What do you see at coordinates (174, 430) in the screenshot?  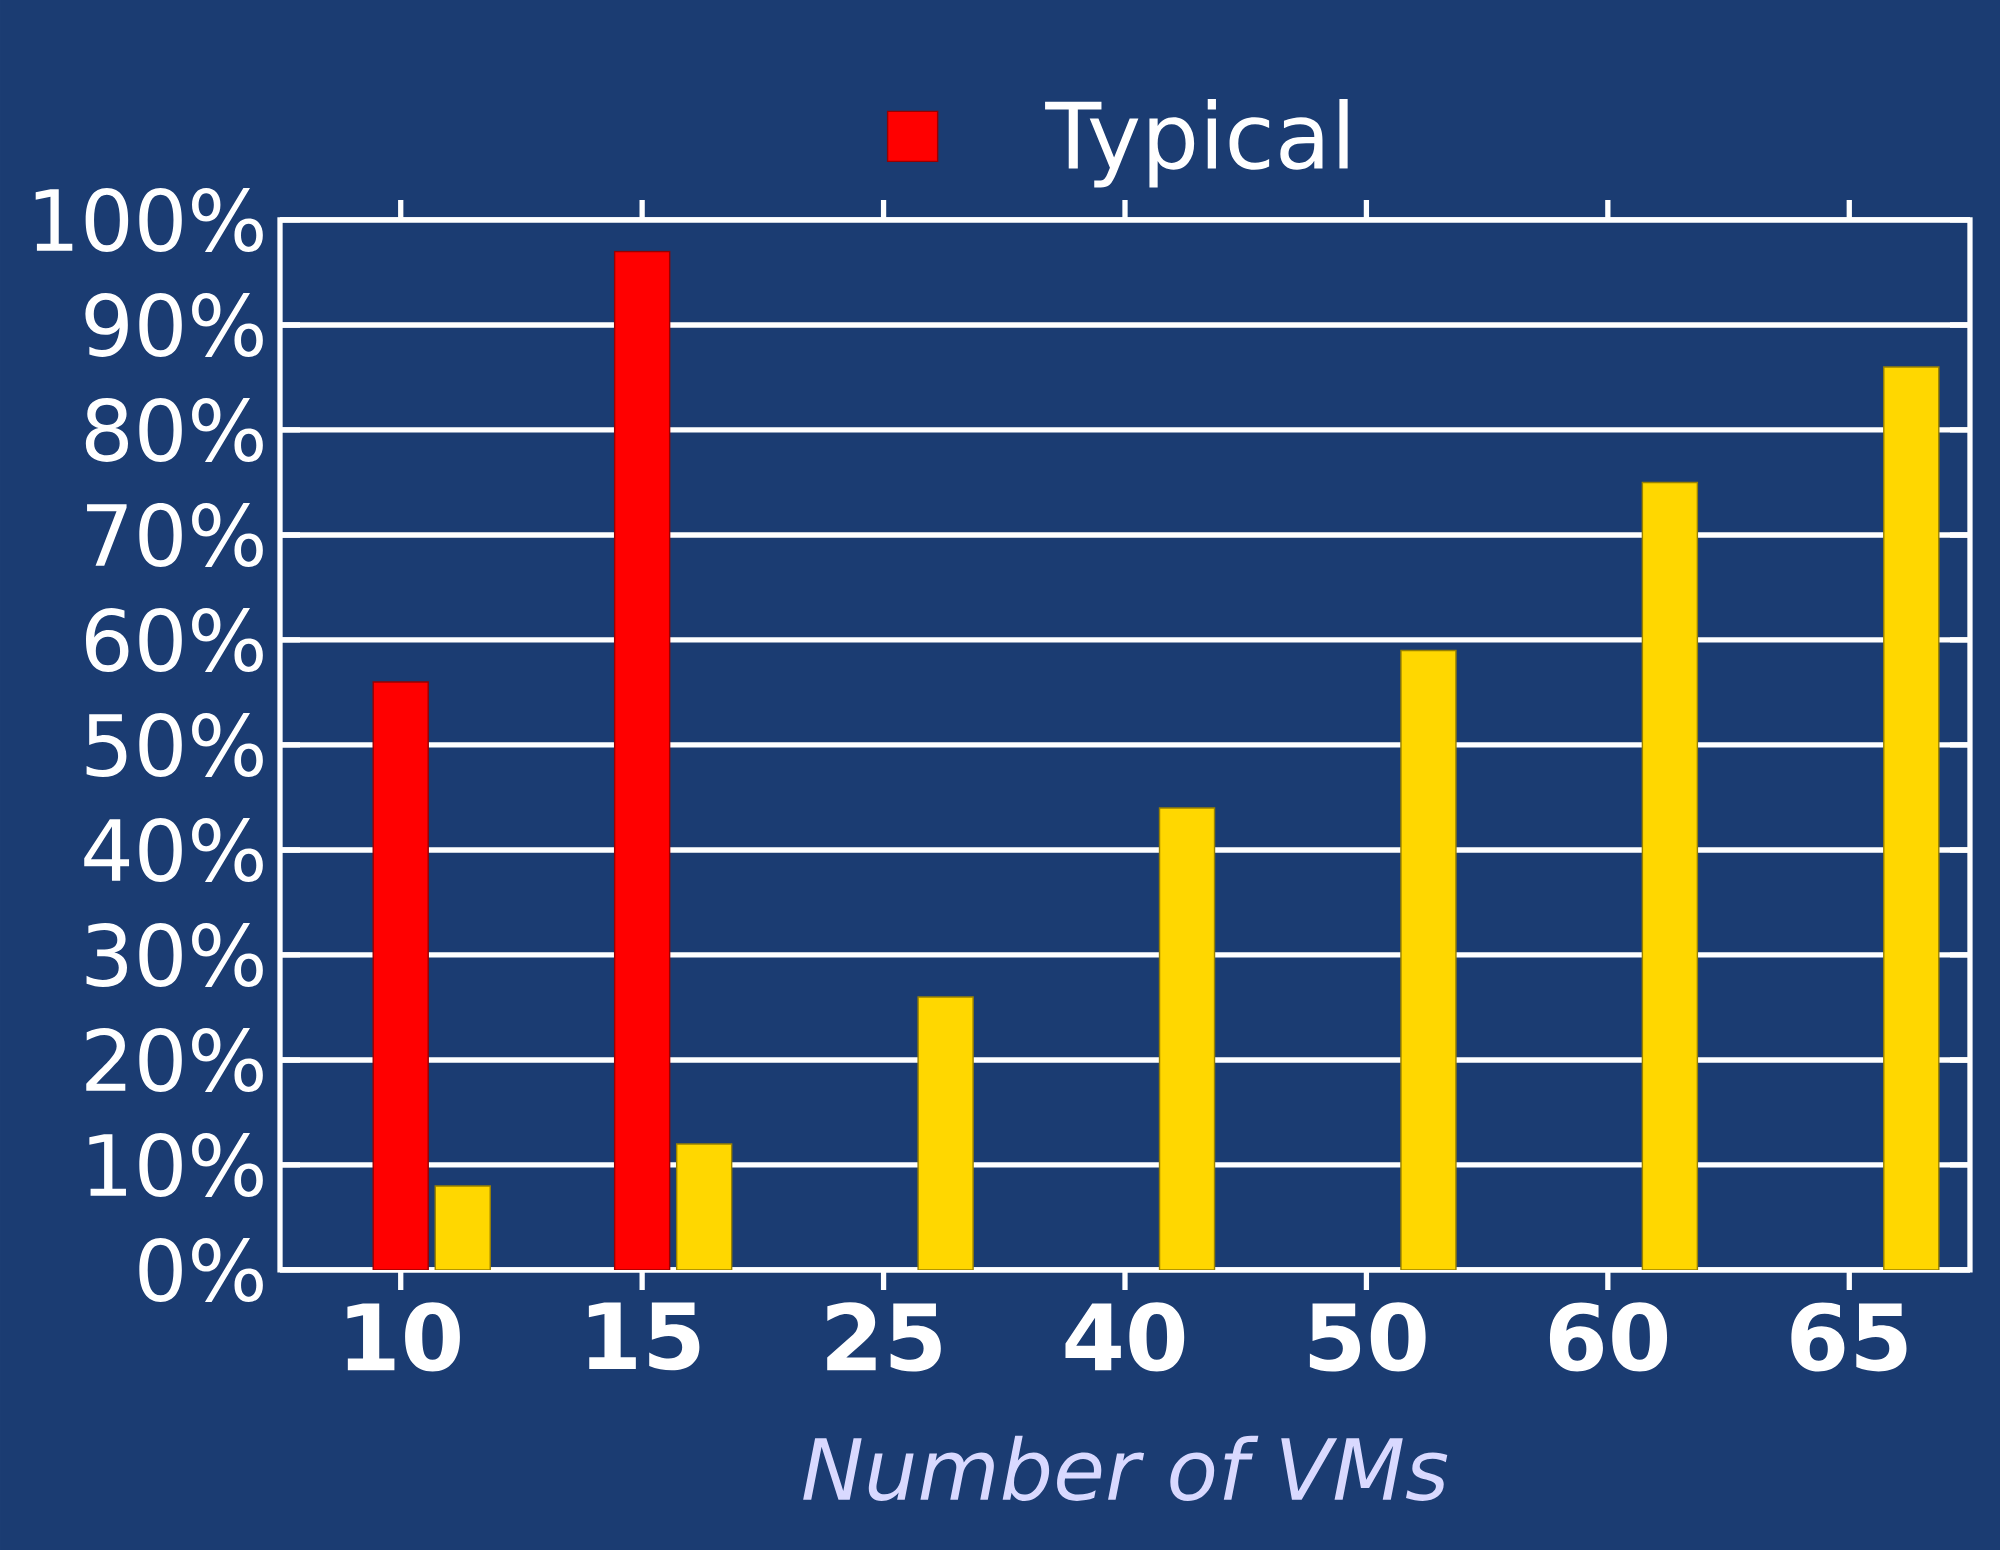 I see `y-tick-label: 80%` at bounding box center [174, 430].